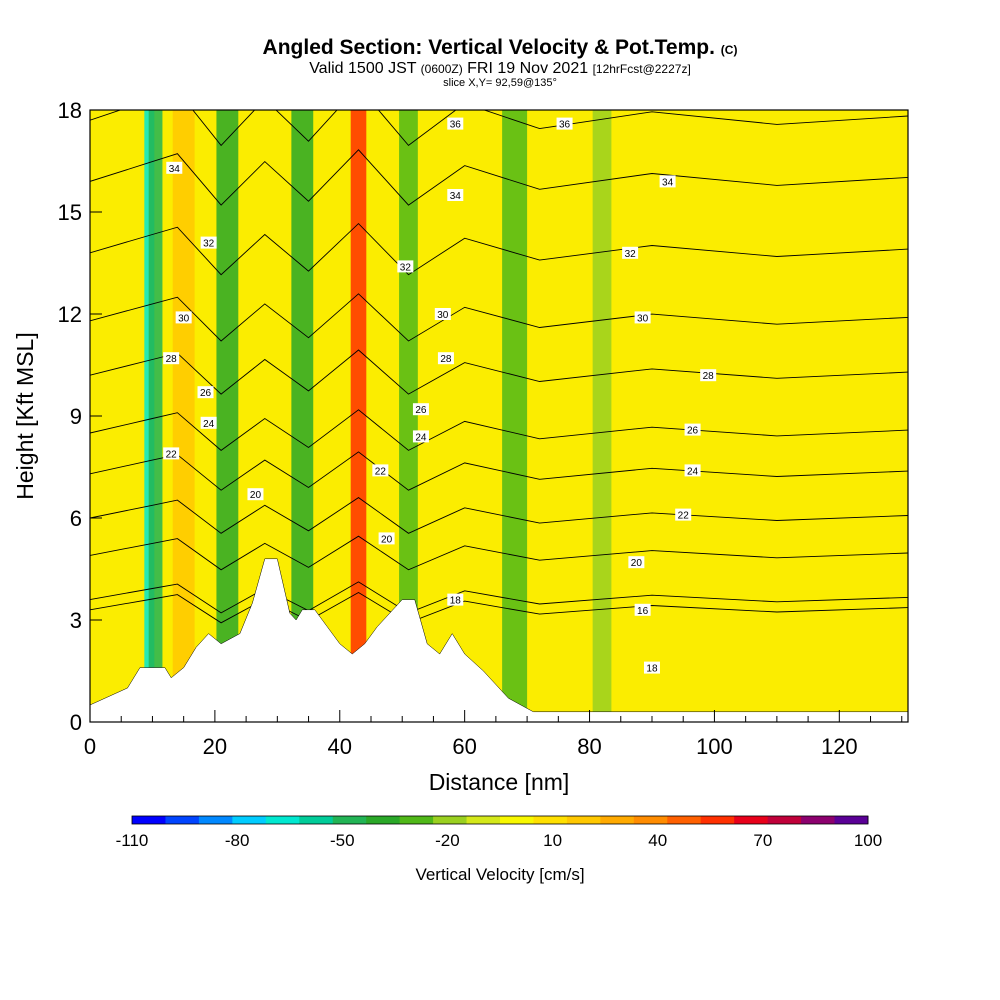  What do you see at coordinates (70, 110) in the screenshot?
I see `y-tick-label: 18` at bounding box center [70, 110].